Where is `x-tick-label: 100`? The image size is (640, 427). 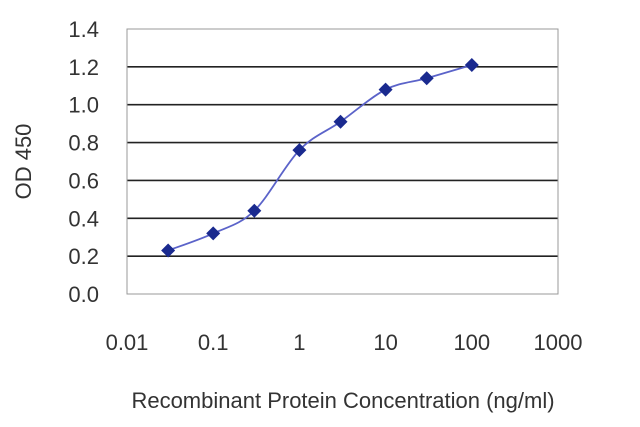
x-tick-label: 100 is located at coordinates (471, 342).